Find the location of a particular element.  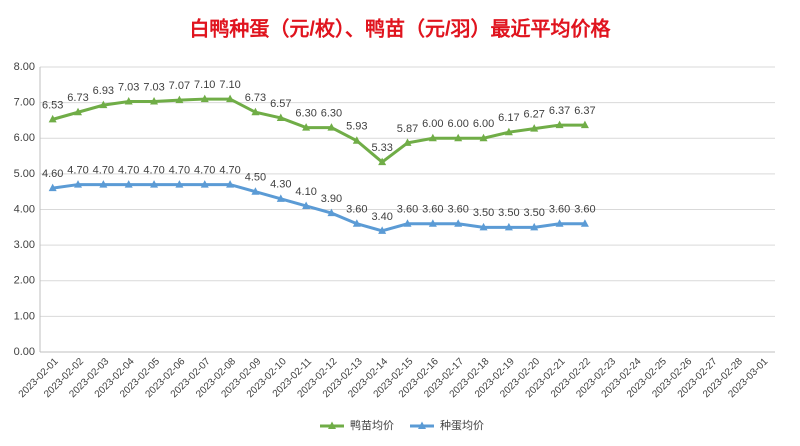

legend-label: 种蛋均价 is located at coordinates (462, 425).